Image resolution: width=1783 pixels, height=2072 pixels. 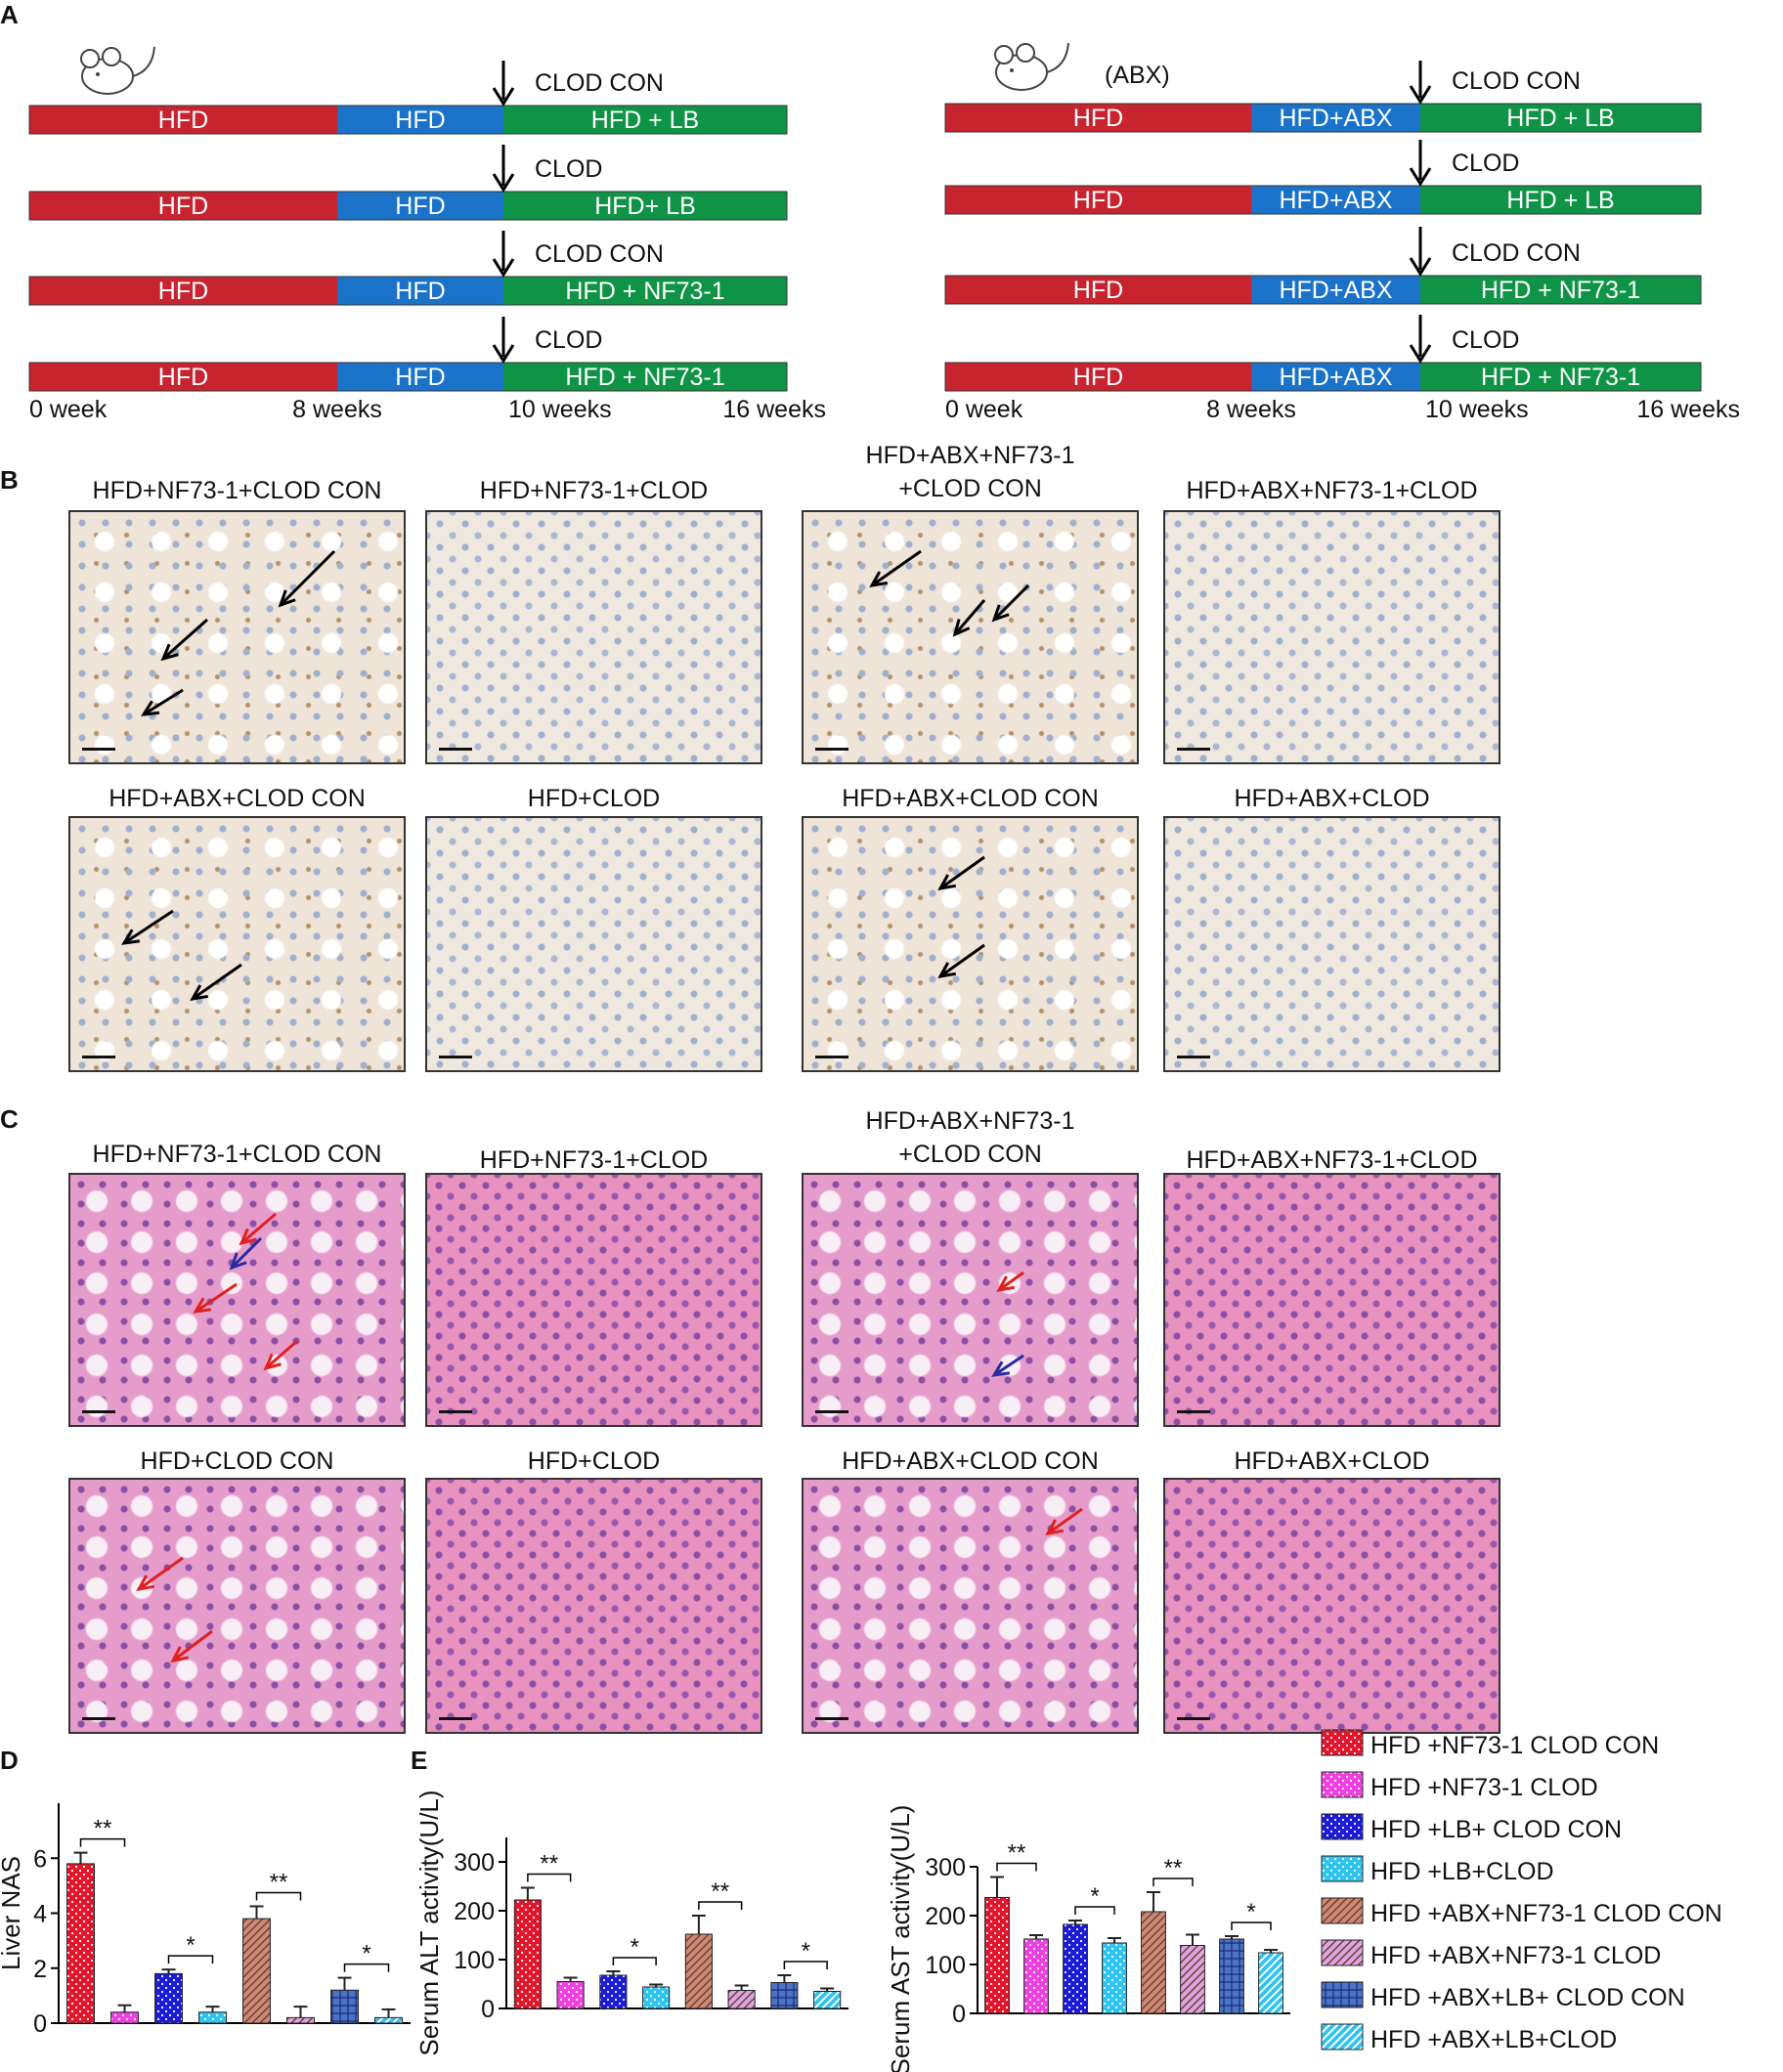 I want to click on legend-label: HFD +ABX+LB+CLOD, so click(x=1494, y=2039).